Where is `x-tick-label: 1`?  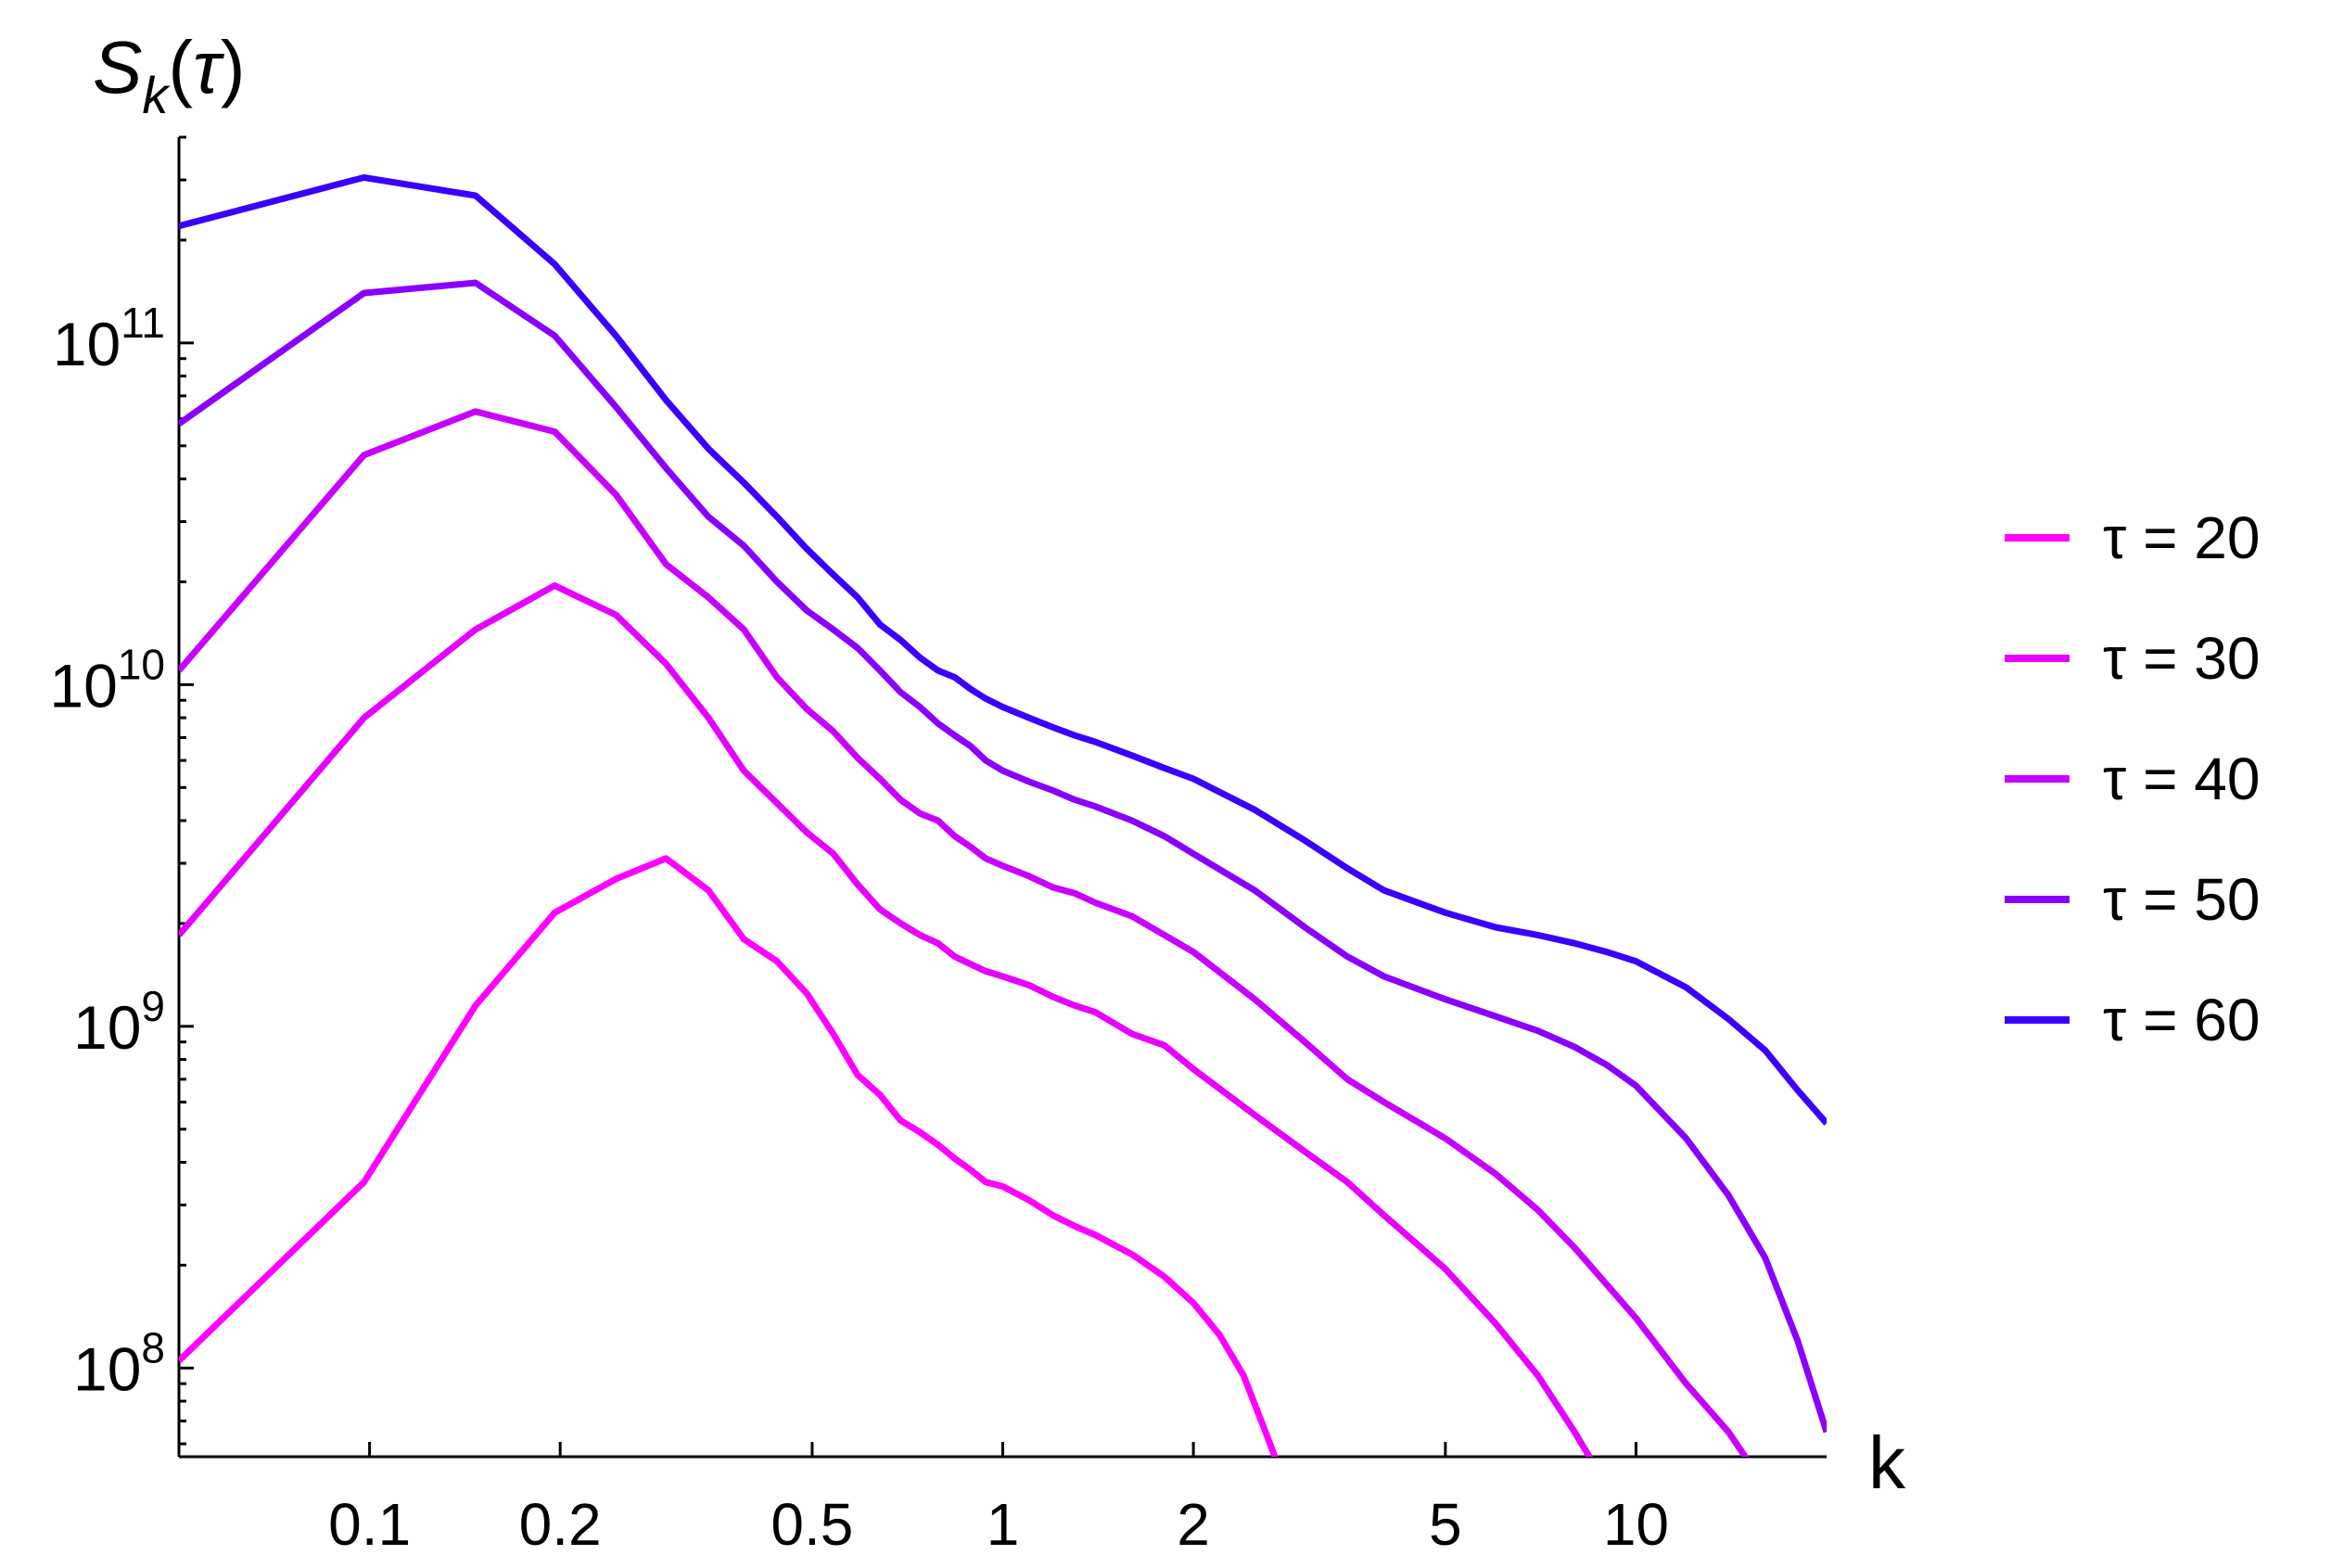 x-tick-label: 1 is located at coordinates (1003, 1524).